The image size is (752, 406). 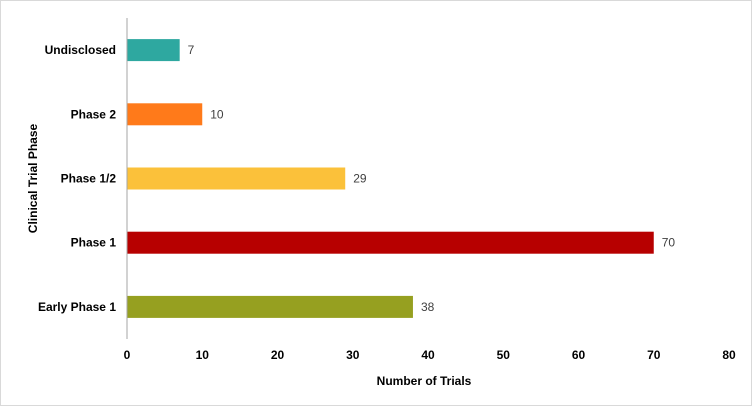 I want to click on x-tick-label-40: 40, so click(x=428, y=355).